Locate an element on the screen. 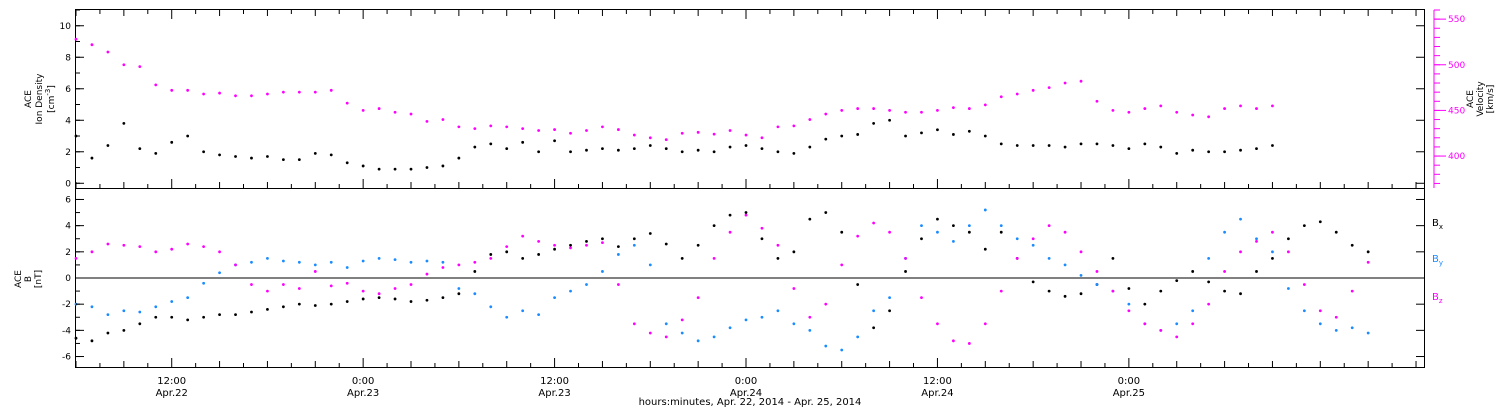 This screenshot has height=410, width=1500. density-tick-label: 8 is located at coordinates (68, 58).